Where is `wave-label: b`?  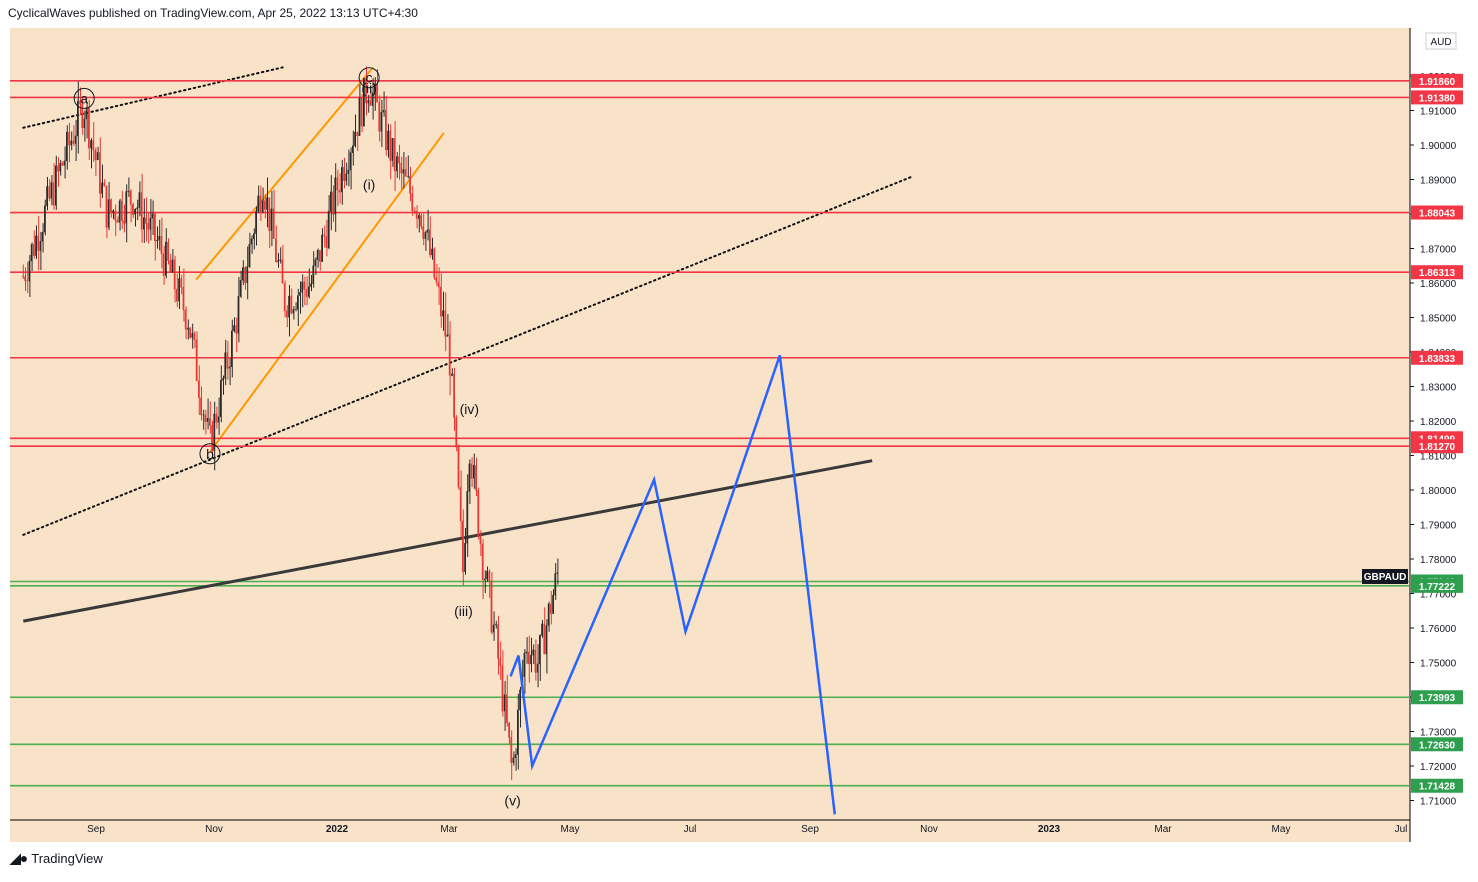
wave-label: b is located at coordinates (210, 454).